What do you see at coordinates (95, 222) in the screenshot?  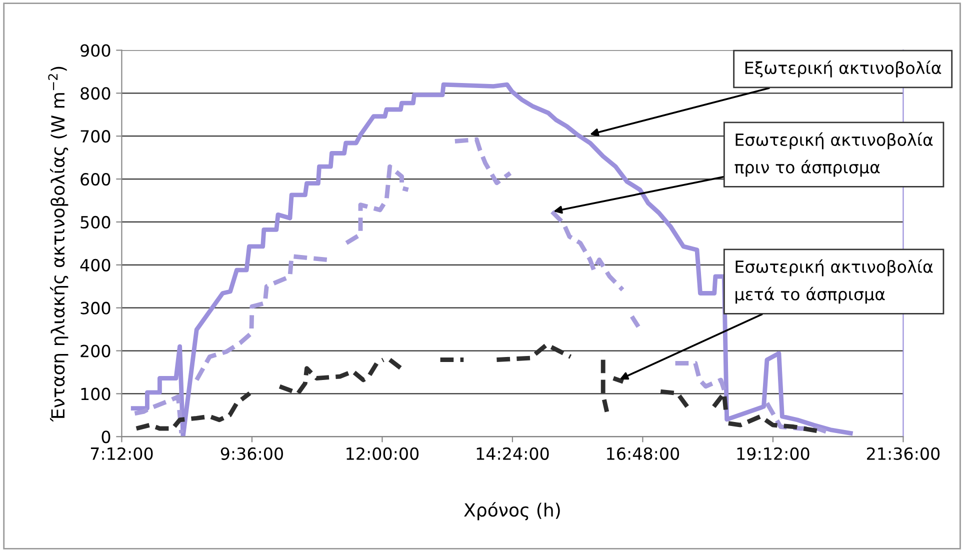 I see `y-tick-label: 500` at bounding box center [95, 222].